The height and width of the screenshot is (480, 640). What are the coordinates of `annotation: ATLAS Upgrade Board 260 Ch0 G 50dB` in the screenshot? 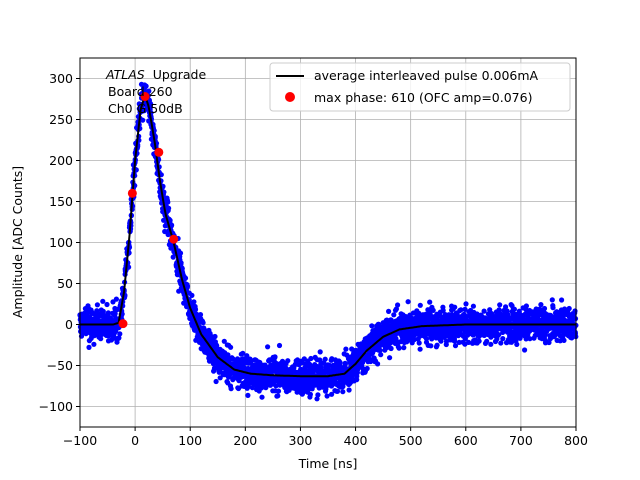 It's located at (155, 91).